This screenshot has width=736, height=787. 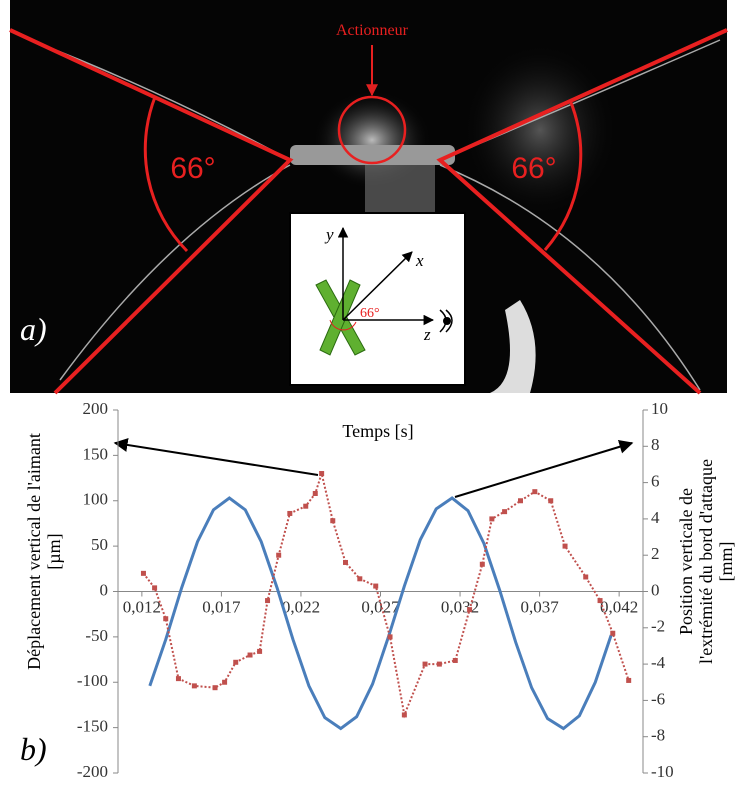 What do you see at coordinates (658, 626) in the screenshot?
I see `y2-tick-label: -2` at bounding box center [658, 626].